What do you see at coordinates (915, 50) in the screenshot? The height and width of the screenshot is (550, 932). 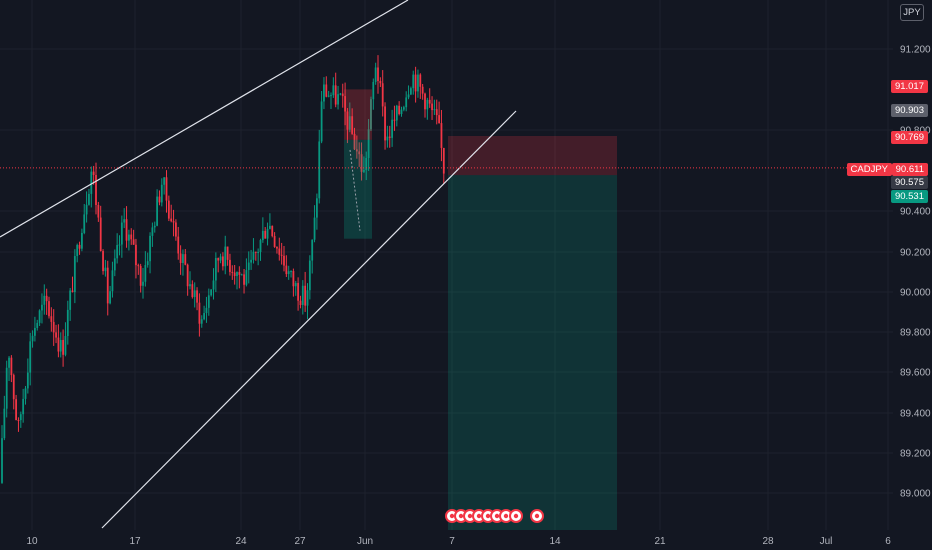 I see `price-tick-label: 91.200` at bounding box center [915, 50].